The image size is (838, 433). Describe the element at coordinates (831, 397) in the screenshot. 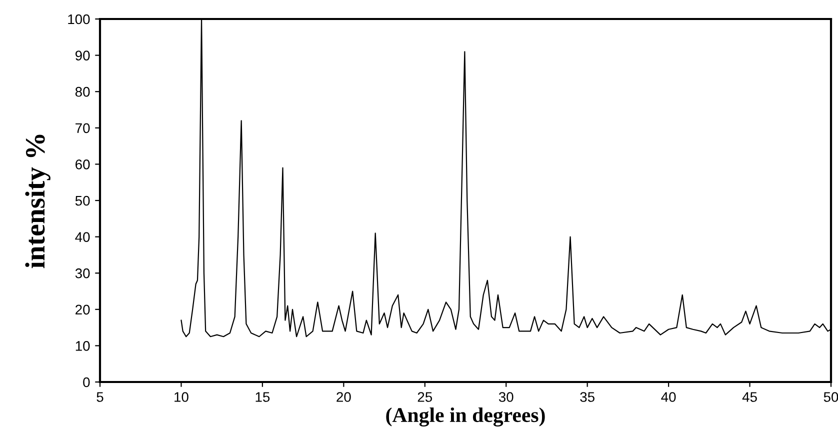

I see `x-tick-label: 50` at that location.